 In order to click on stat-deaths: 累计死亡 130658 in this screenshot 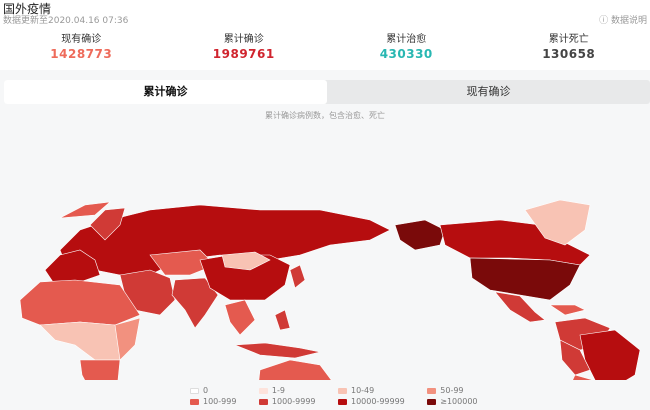, I will do `click(569, 45)`.